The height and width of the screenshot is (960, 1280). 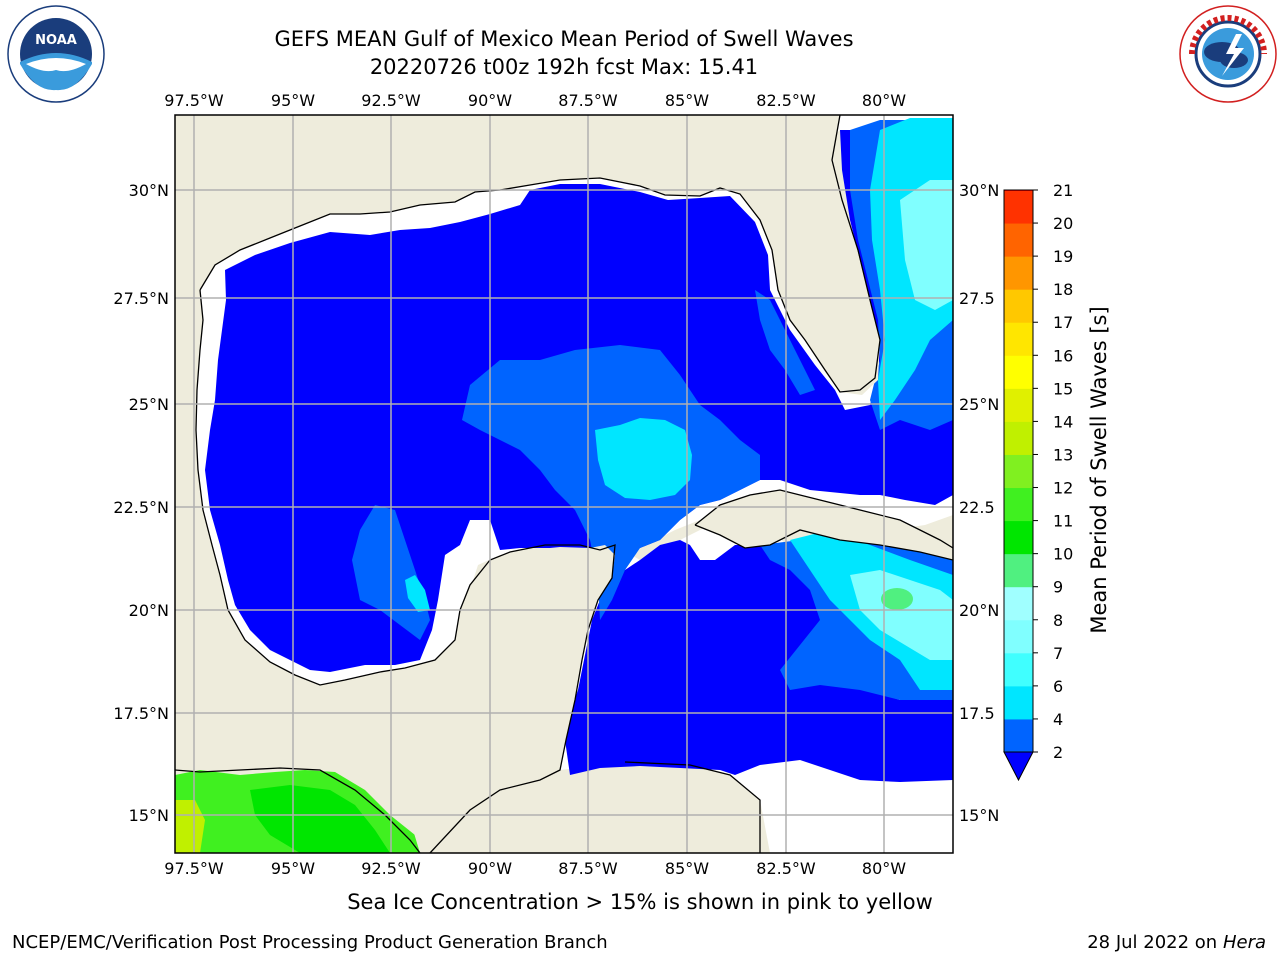 What do you see at coordinates (1063, 388) in the screenshot?
I see `colorbar-tick-label: 15` at bounding box center [1063, 388].